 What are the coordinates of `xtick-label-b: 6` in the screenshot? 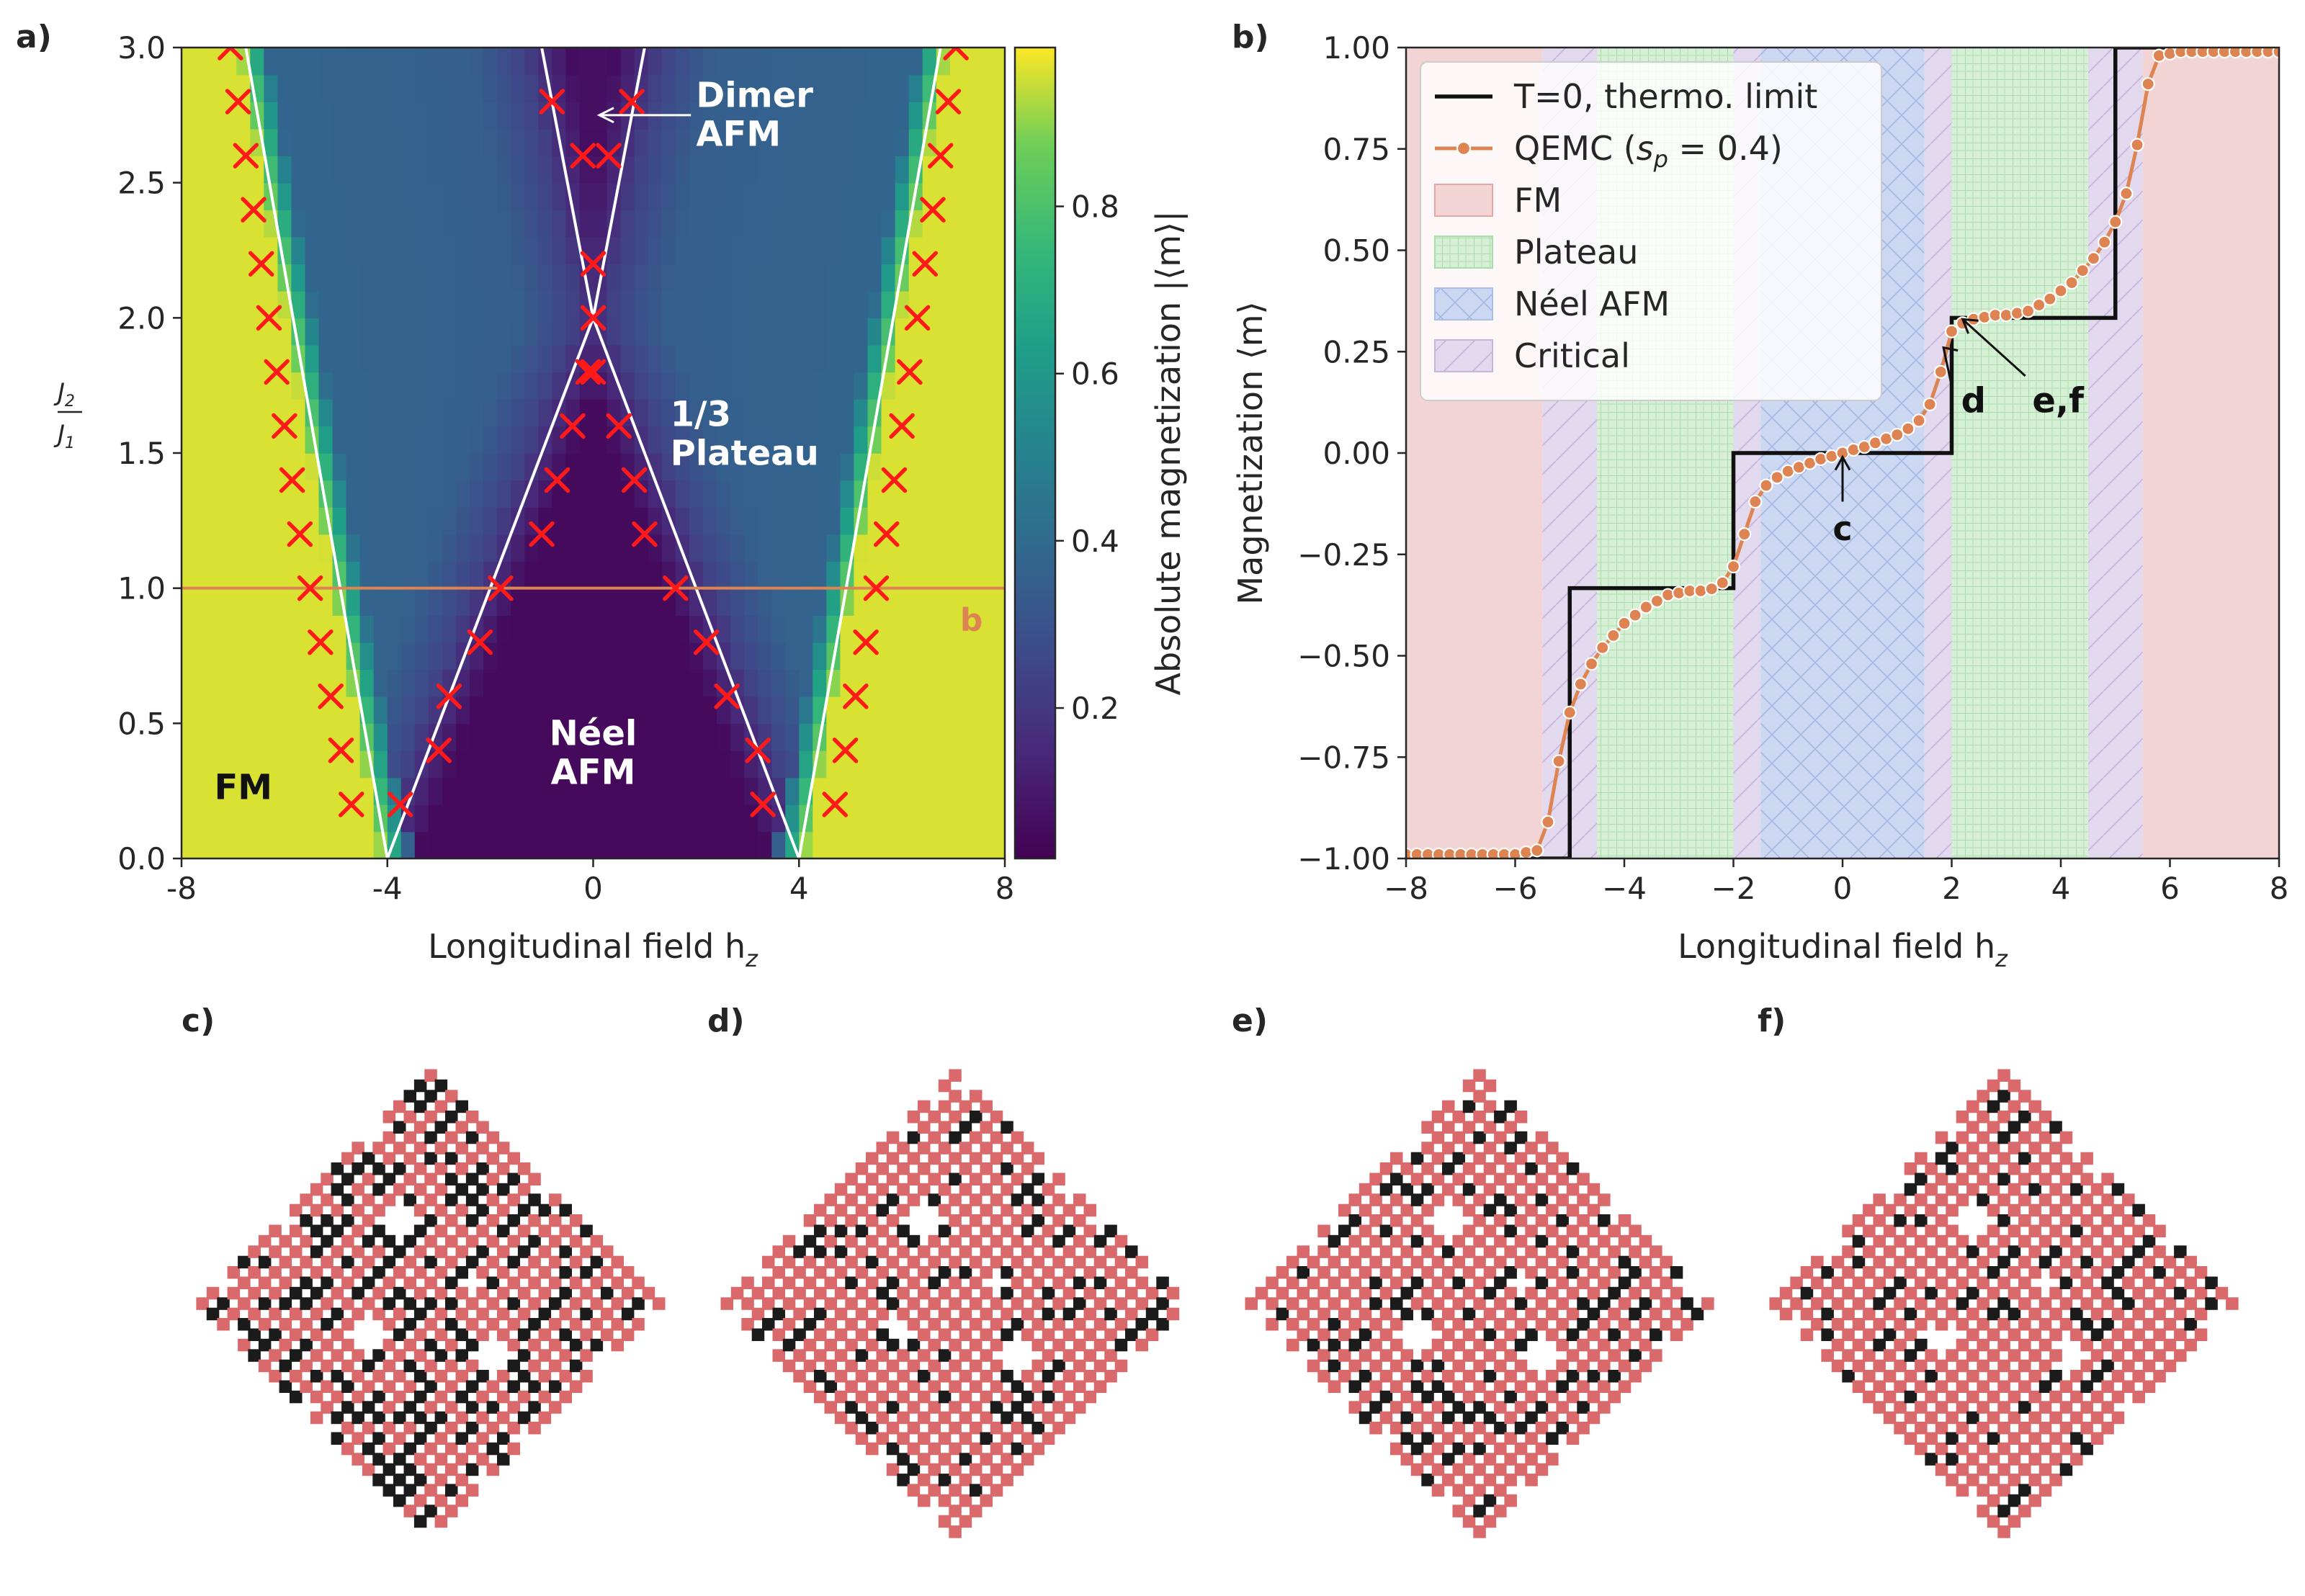 It's located at (2170, 888).